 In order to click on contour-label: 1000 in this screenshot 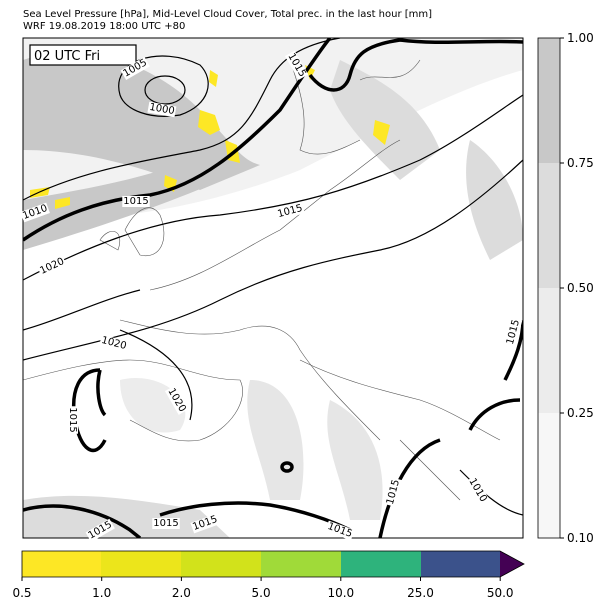, I will do `click(161, 109)`.